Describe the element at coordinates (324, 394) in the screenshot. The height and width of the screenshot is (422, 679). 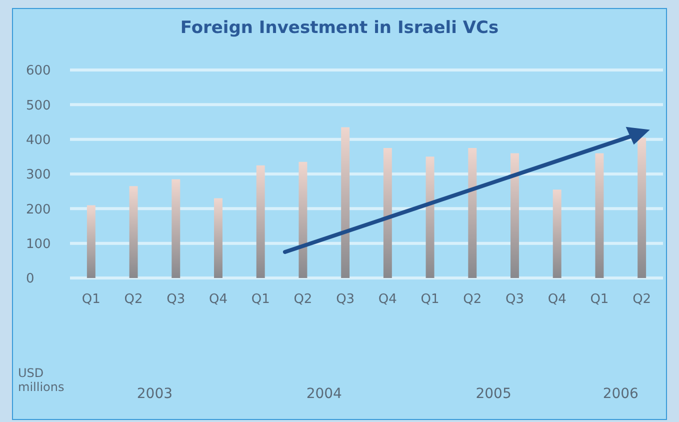
I see `text: 2004` at that location.